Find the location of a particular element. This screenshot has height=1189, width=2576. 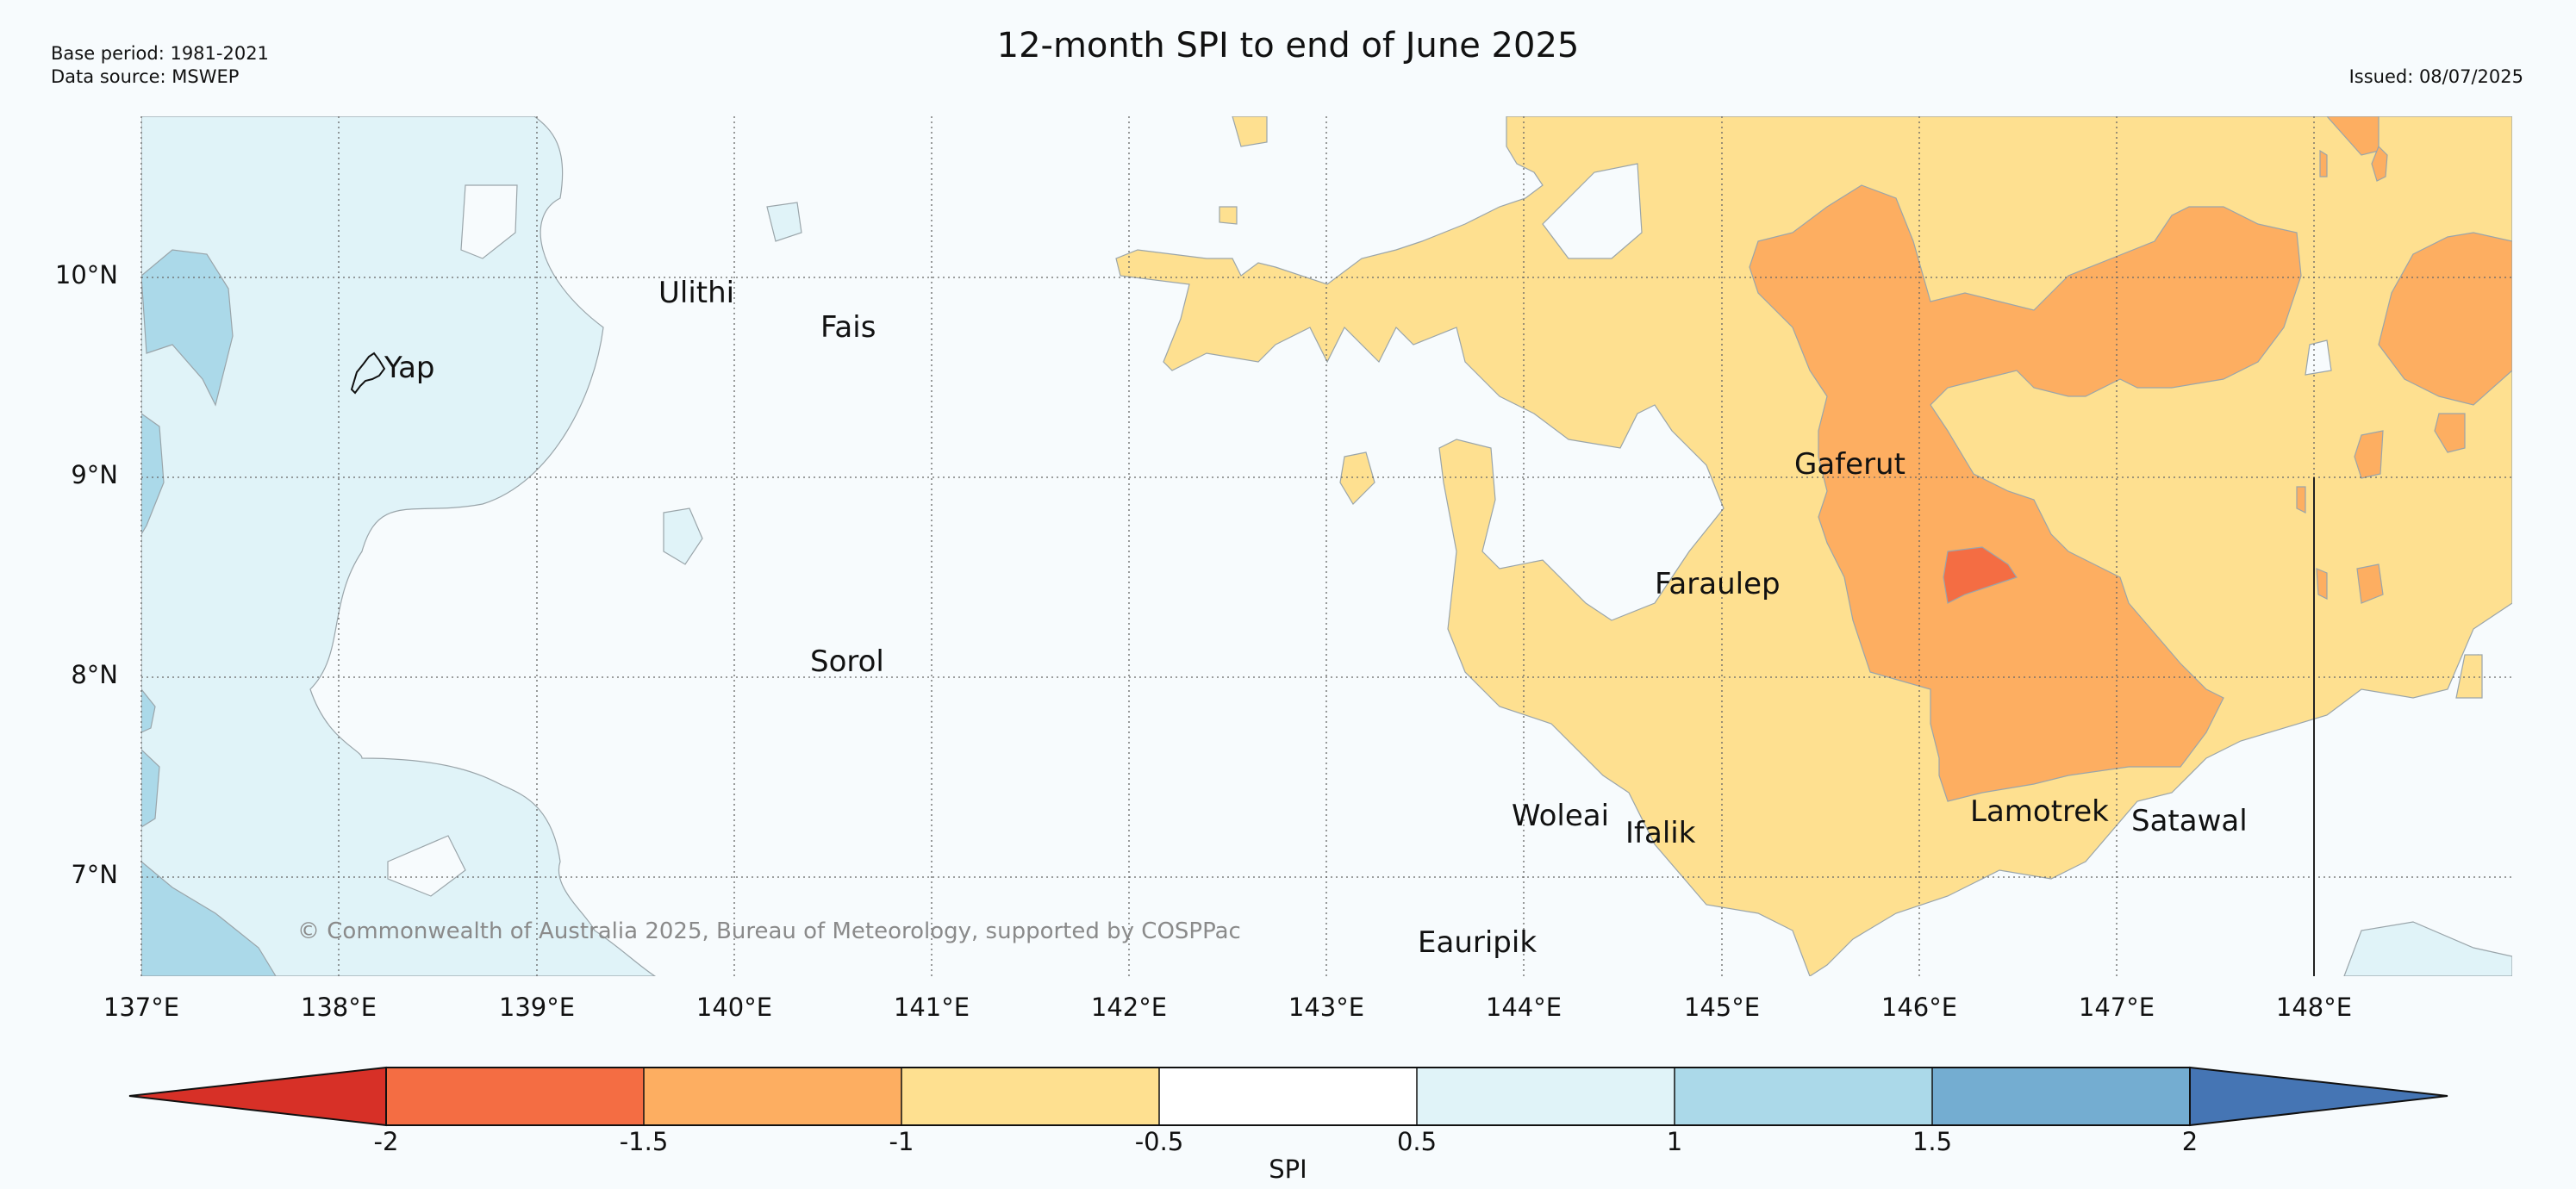

place-label-faraulep: Faraulep is located at coordinates (1718, 584).